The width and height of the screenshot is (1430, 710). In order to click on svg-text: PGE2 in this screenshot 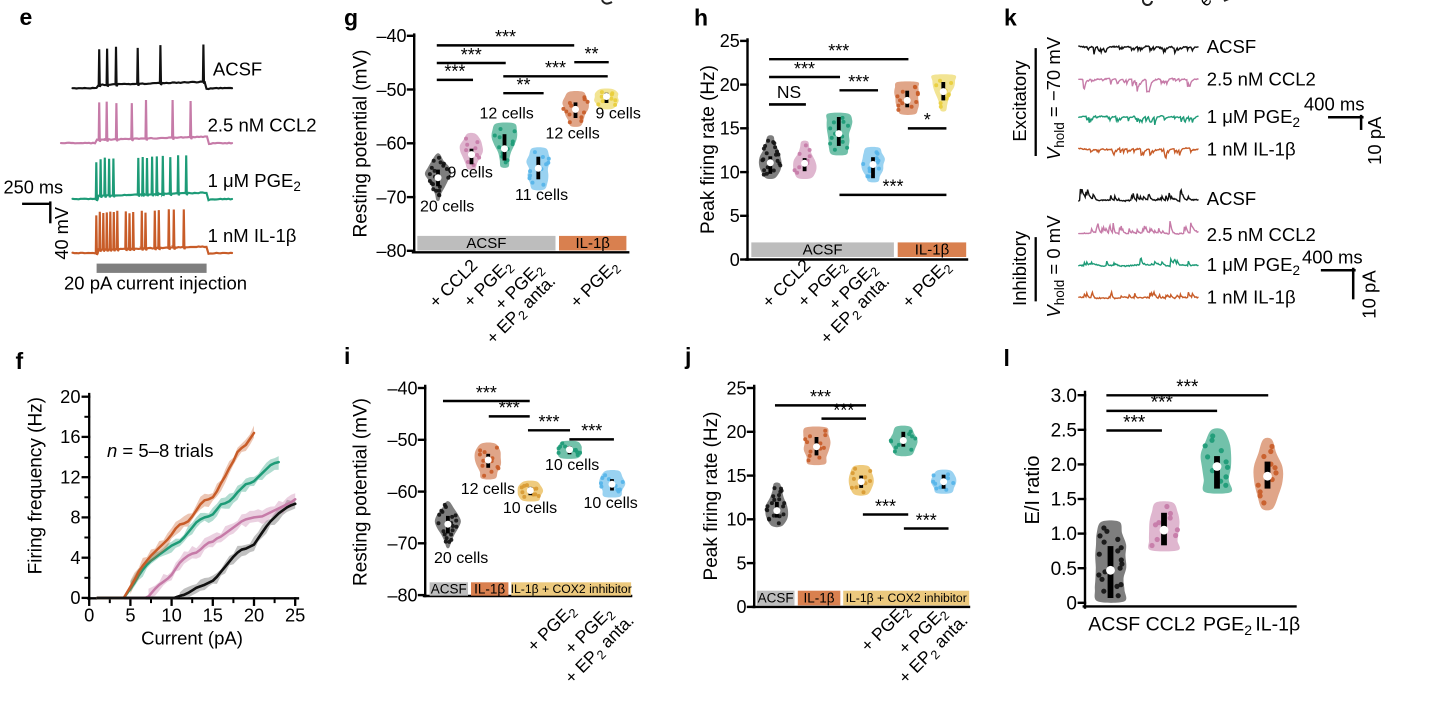, I will do `click(1227, 626)`.